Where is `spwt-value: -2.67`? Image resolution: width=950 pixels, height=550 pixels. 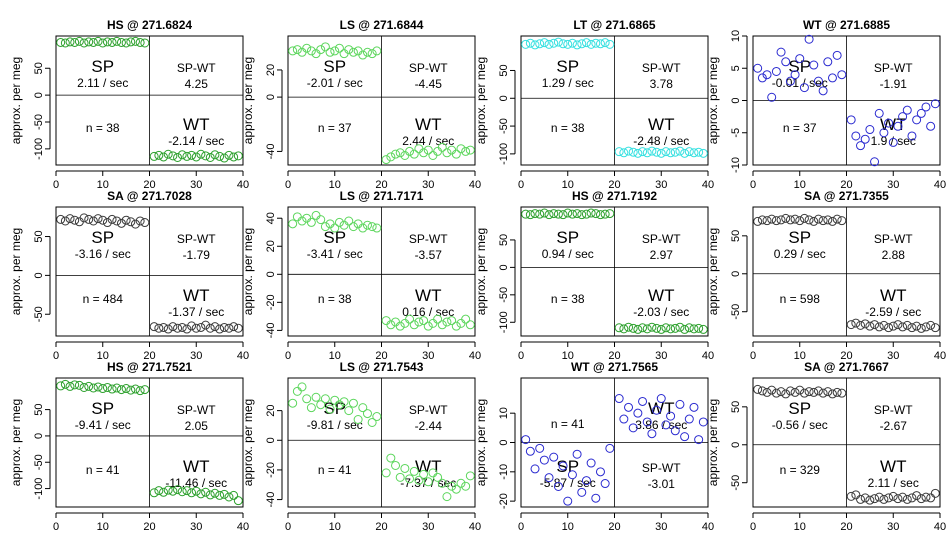
spwt-value: -2.67 is located at coordinates (894, 426).